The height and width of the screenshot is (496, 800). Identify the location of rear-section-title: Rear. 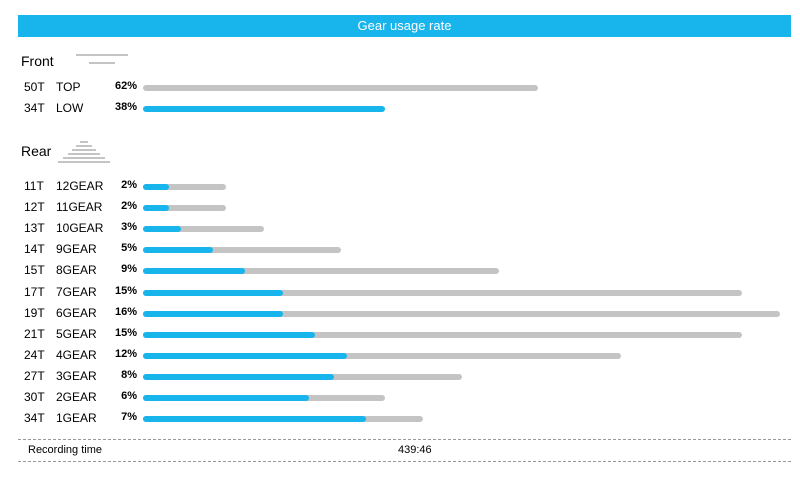
(36, 151).